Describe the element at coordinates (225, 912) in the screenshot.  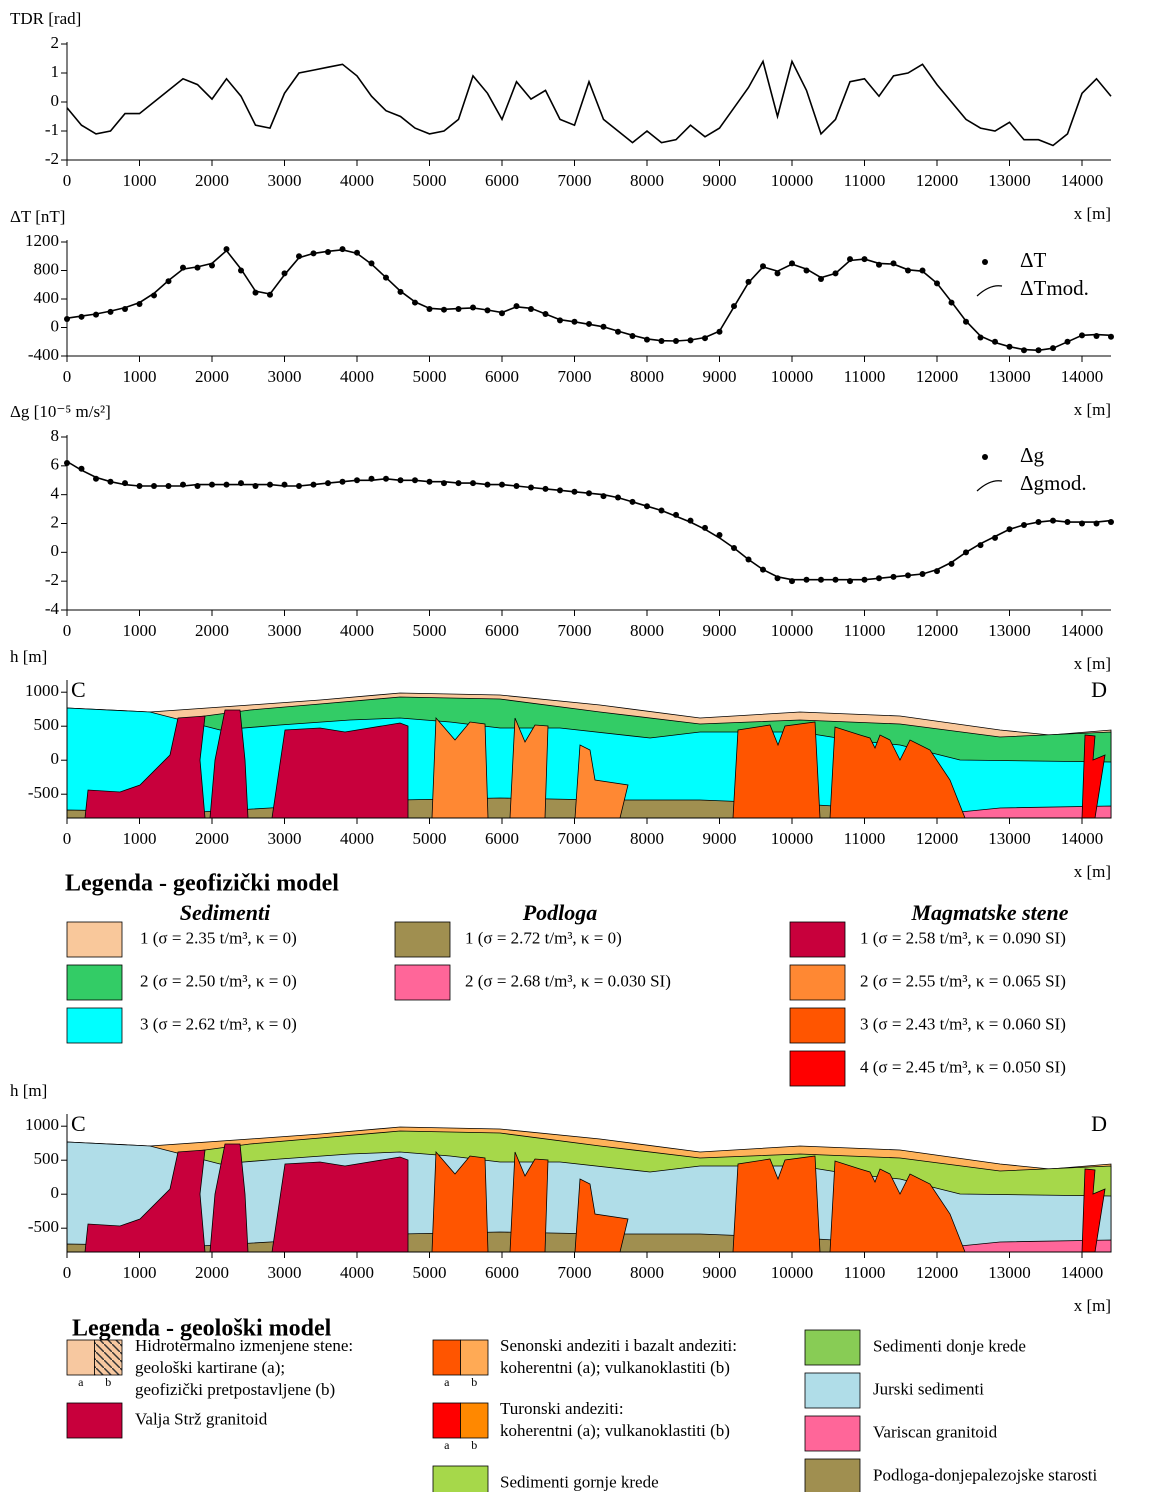
I see `legend-group-title: Sedimenti` at that location.